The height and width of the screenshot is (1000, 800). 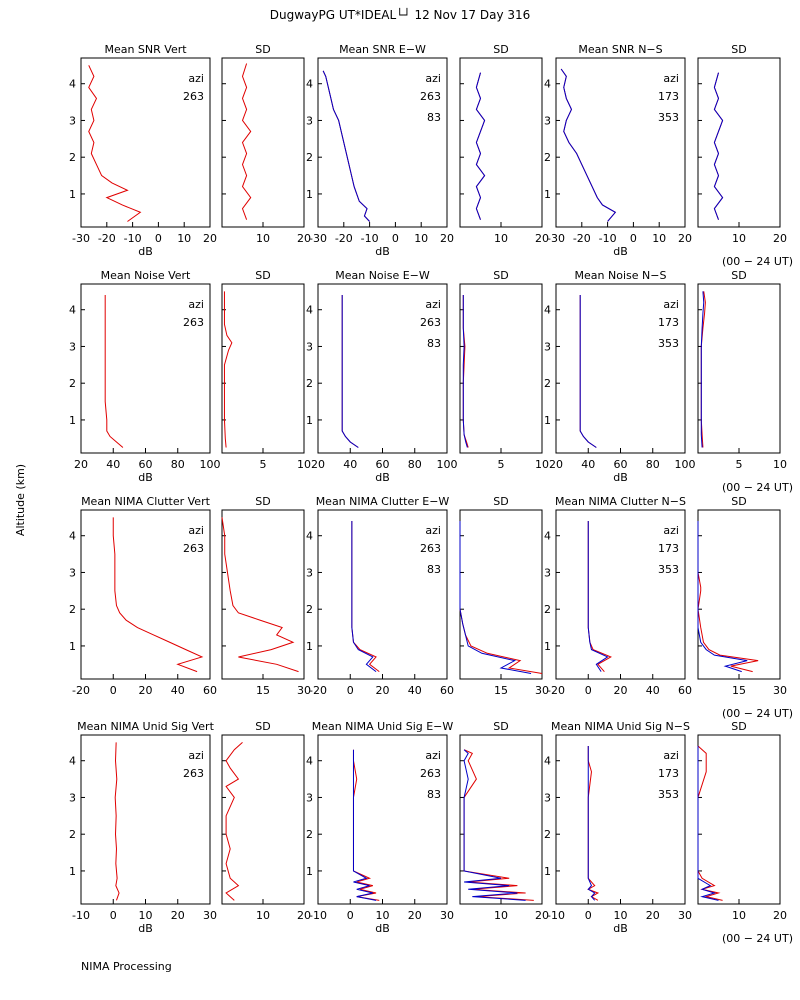 I want to click on panel-title: Mean NIMA Unid Sig E−W, so click(x=383, y=726).